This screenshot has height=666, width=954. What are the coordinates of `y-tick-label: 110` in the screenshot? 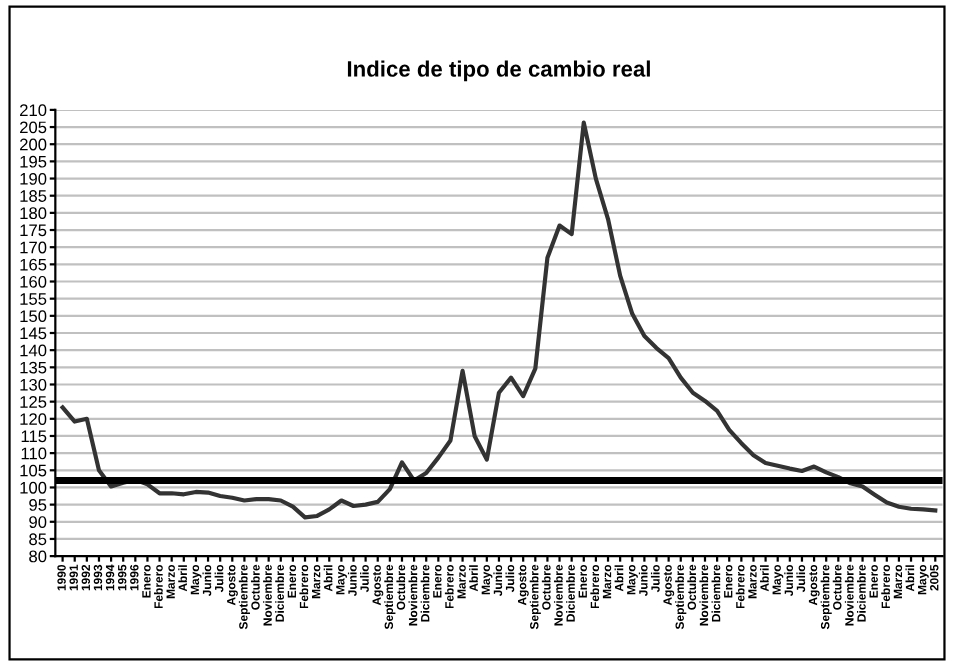 It's located at (34, 453).